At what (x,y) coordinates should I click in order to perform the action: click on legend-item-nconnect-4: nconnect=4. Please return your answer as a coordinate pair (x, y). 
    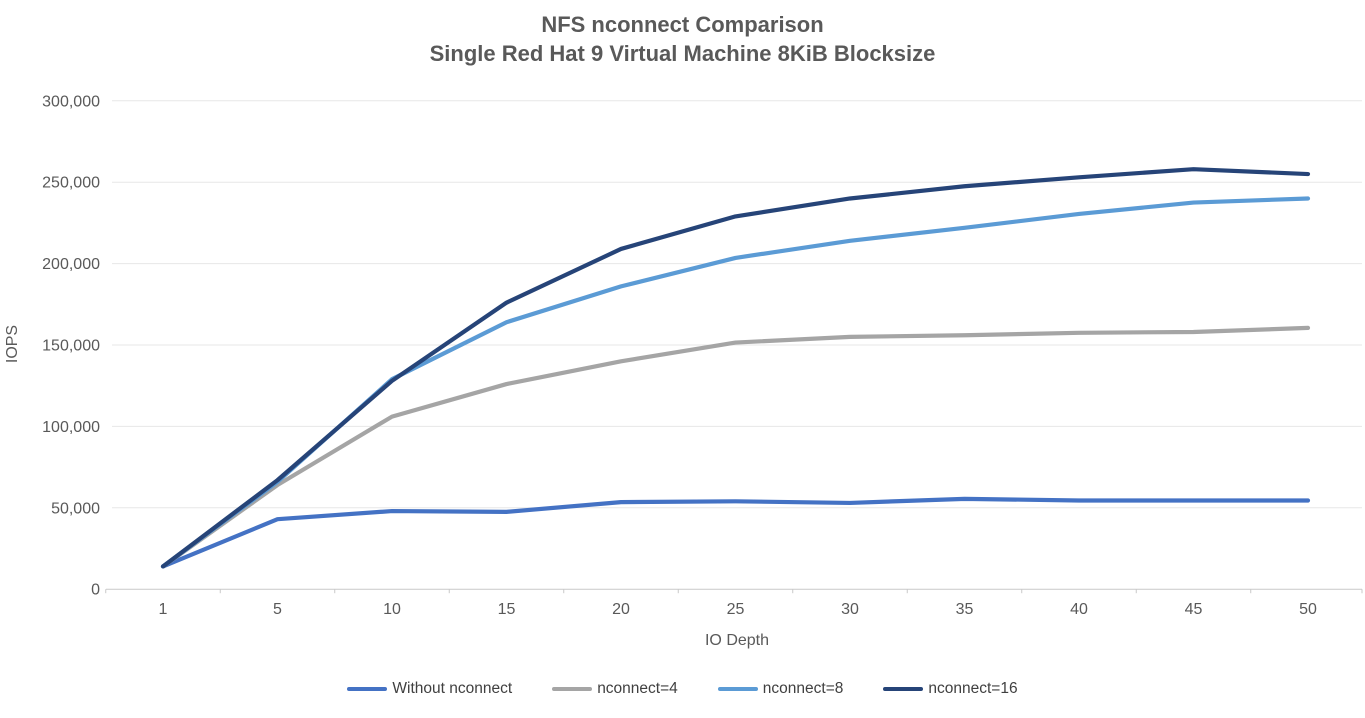
    Looking at the image, I should click on (615, 689).